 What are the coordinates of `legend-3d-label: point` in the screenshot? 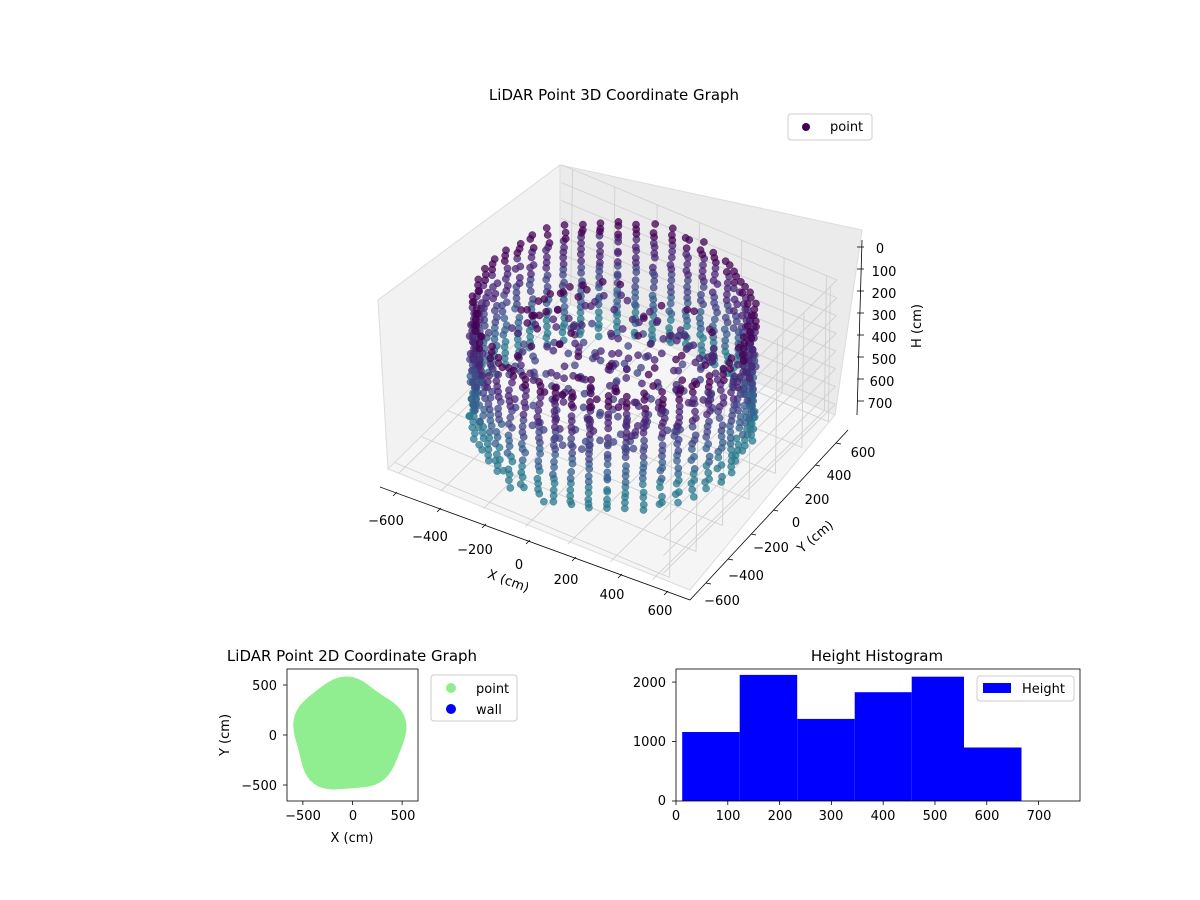 It's located at (846, 127).